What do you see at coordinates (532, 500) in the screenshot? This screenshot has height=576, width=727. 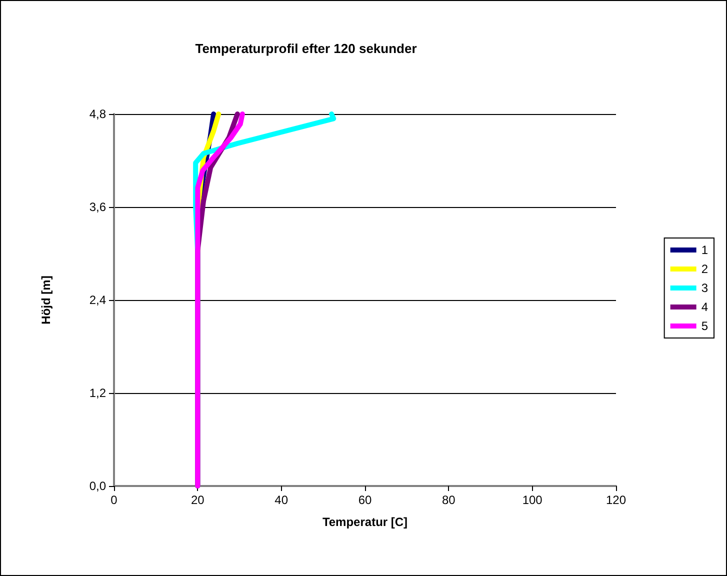 I see `x-tick-label: 100` at bounding box center [532, 500].